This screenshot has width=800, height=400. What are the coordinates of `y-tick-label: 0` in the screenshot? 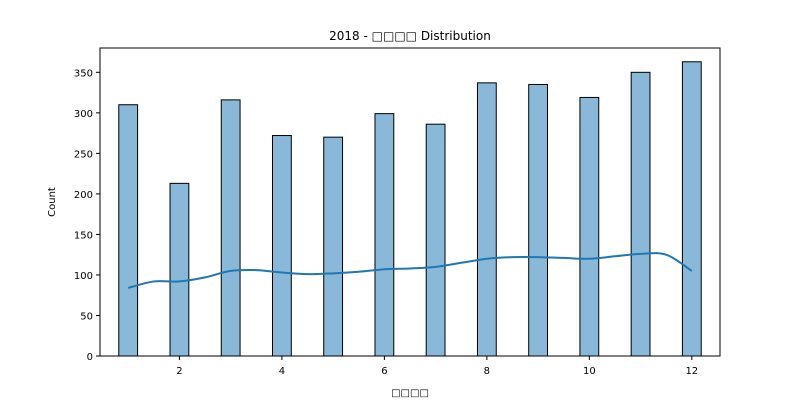 It's located at (90, 357).